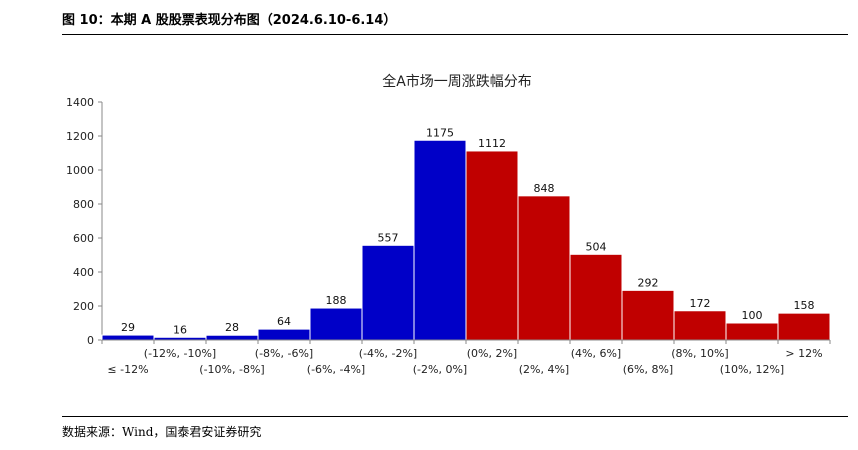 This screenshot has height=450, width=858. What do you see at coordinates (229, 20) in the screenshot?
I see `figure-title: 图 10：本期 A 股股票表现分布图（2024.6.10-6.14）` at bounding box center [229, 20].